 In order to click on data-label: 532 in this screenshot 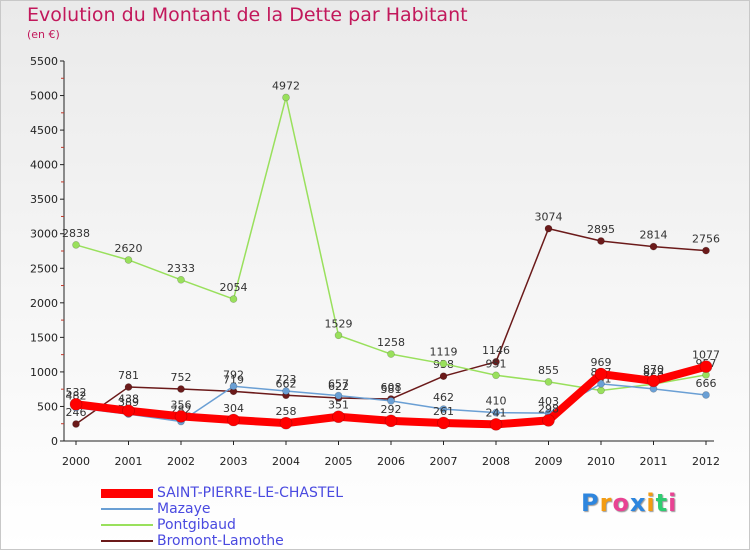, I will do `click(76, 392)`.